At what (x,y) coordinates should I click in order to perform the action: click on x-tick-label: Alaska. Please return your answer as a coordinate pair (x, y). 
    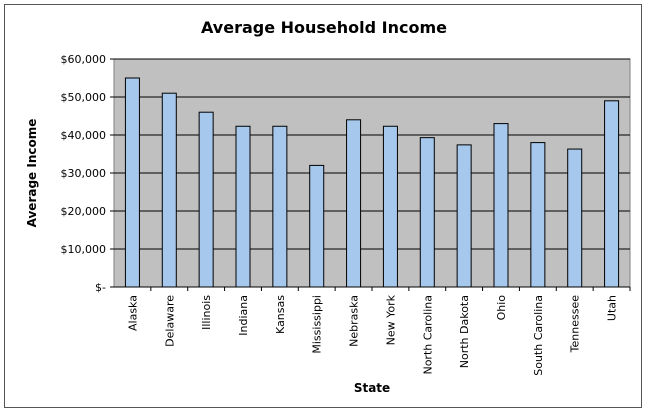
    Looking at the image, I should click on (132, 313).